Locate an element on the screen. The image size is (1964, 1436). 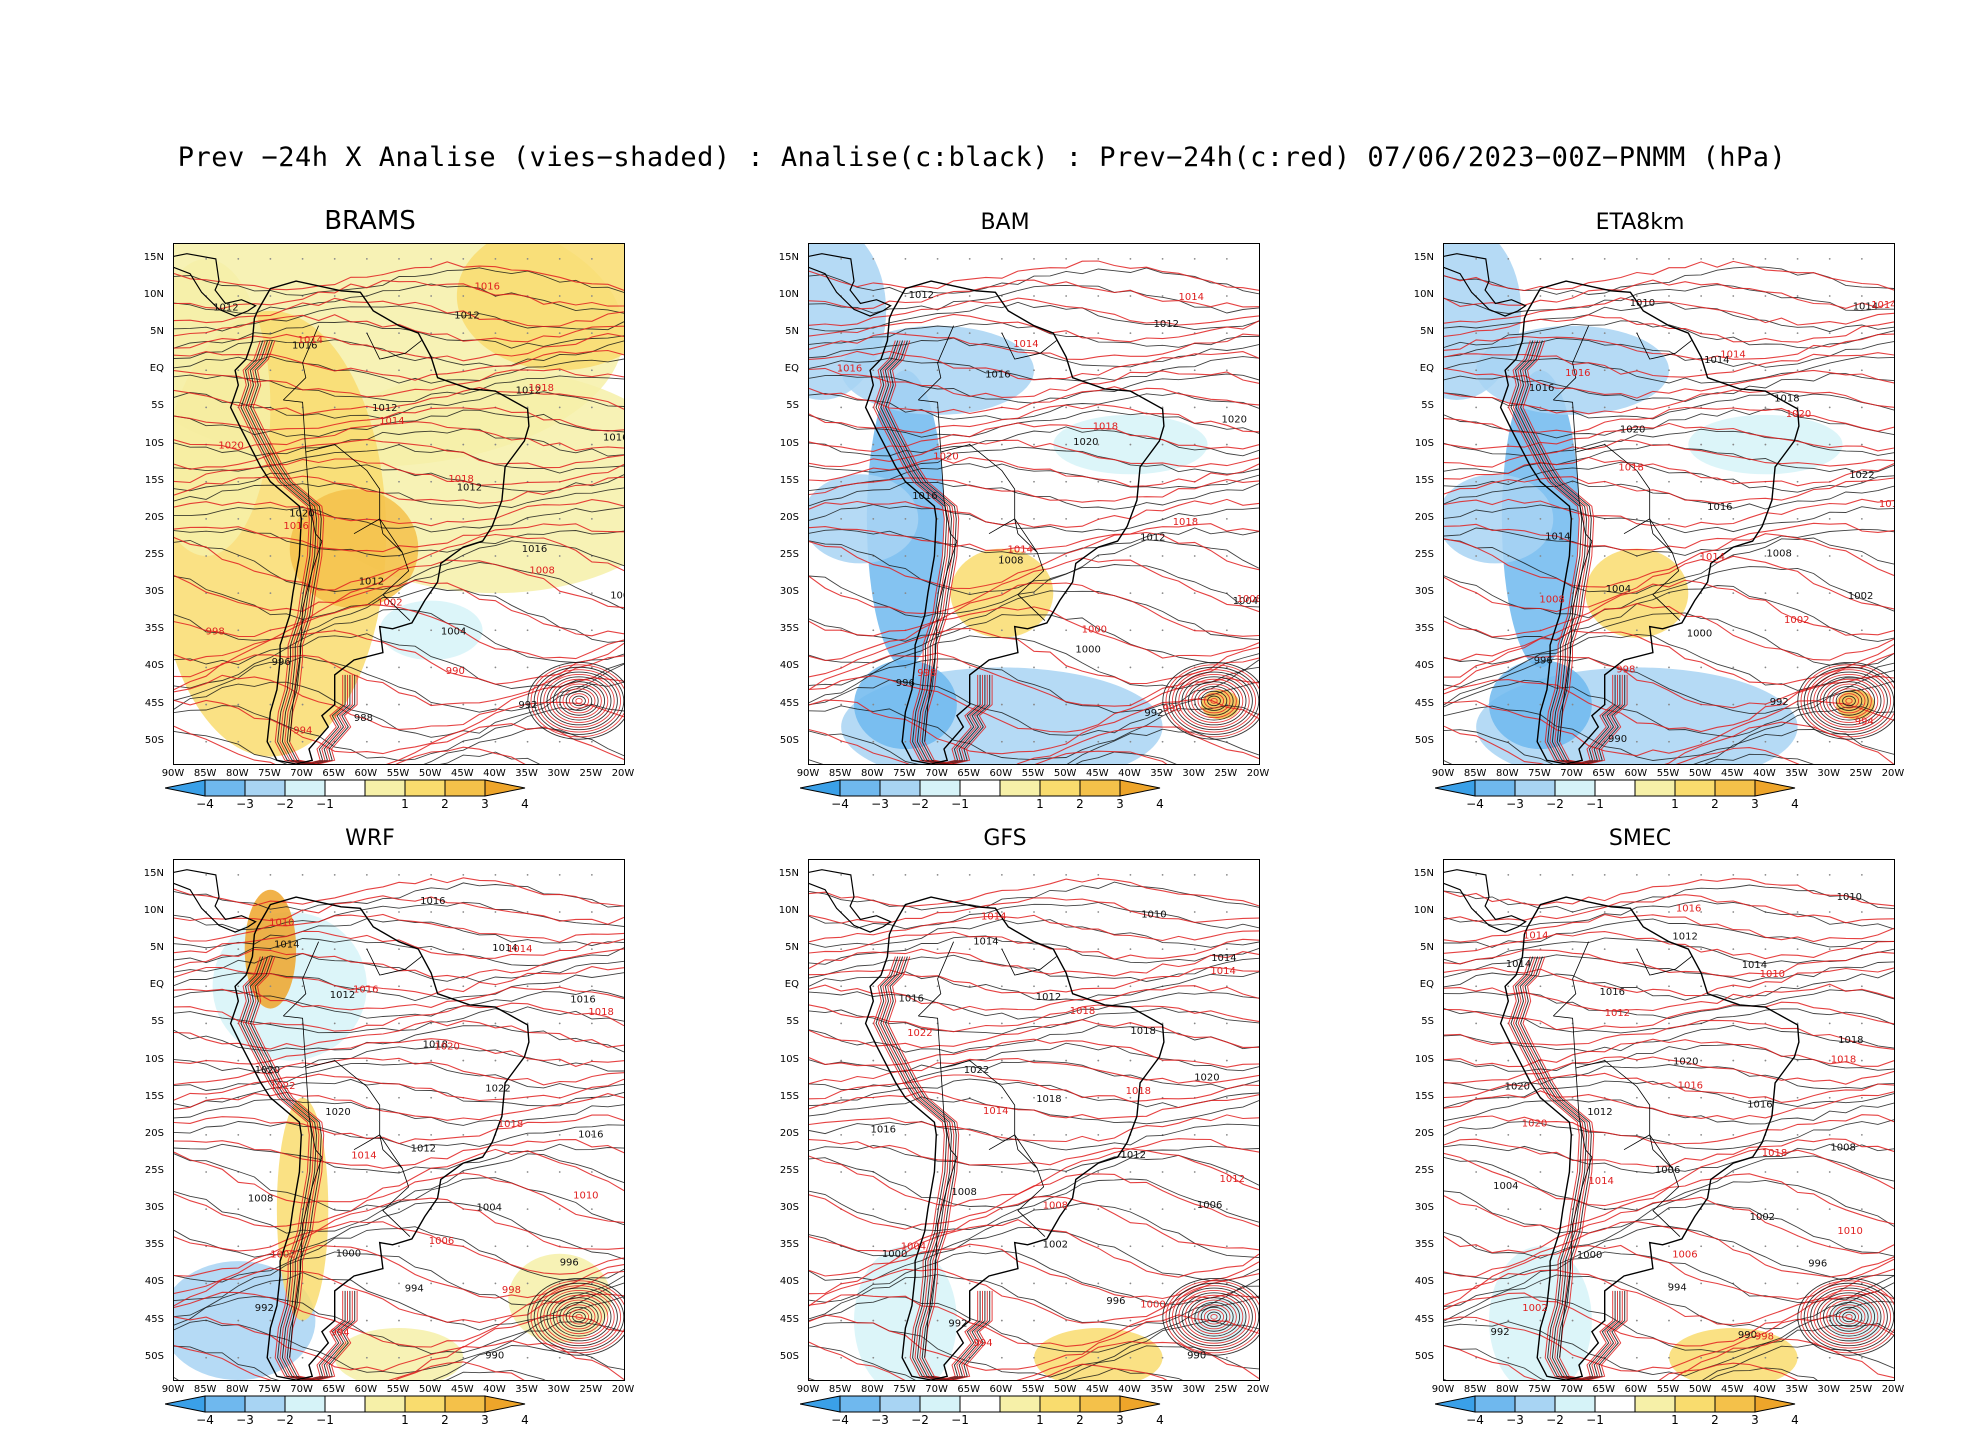
lat-tick-label: 5S is located at coordinates (1427, 1022).